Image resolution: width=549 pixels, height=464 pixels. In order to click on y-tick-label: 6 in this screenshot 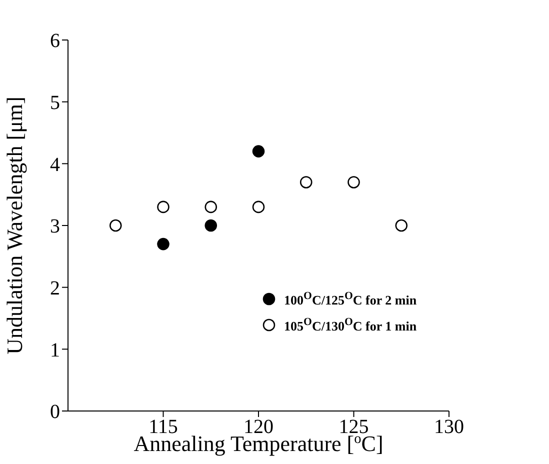, I will do `click(55, 41)`.